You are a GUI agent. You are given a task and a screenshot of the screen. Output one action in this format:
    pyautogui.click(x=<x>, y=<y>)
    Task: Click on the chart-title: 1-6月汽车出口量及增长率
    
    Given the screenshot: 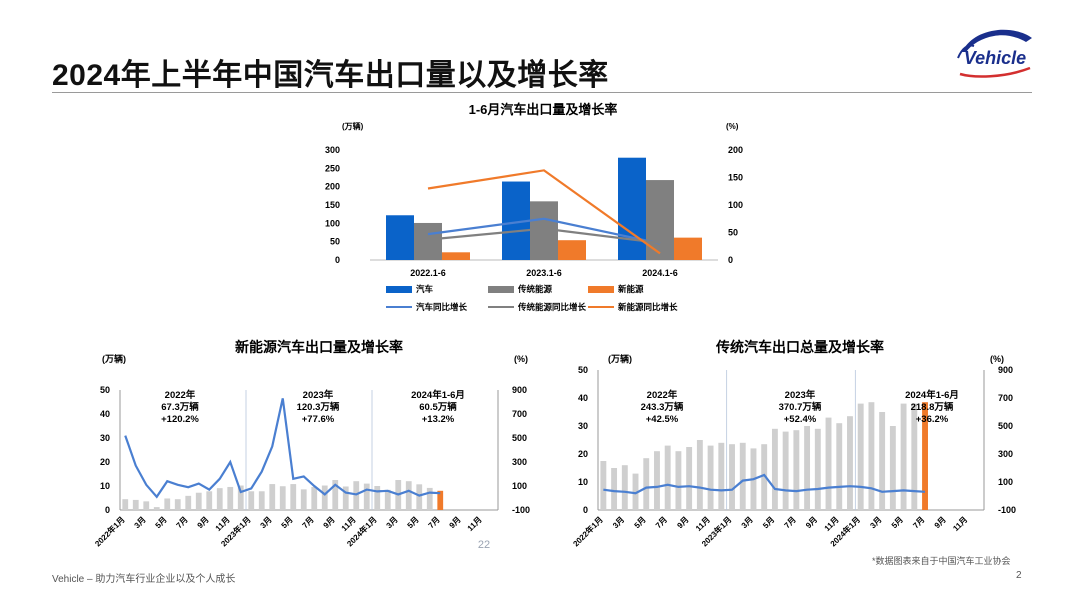 What is the action you would take?
    pyautogui.click(x=543, y=109)
    